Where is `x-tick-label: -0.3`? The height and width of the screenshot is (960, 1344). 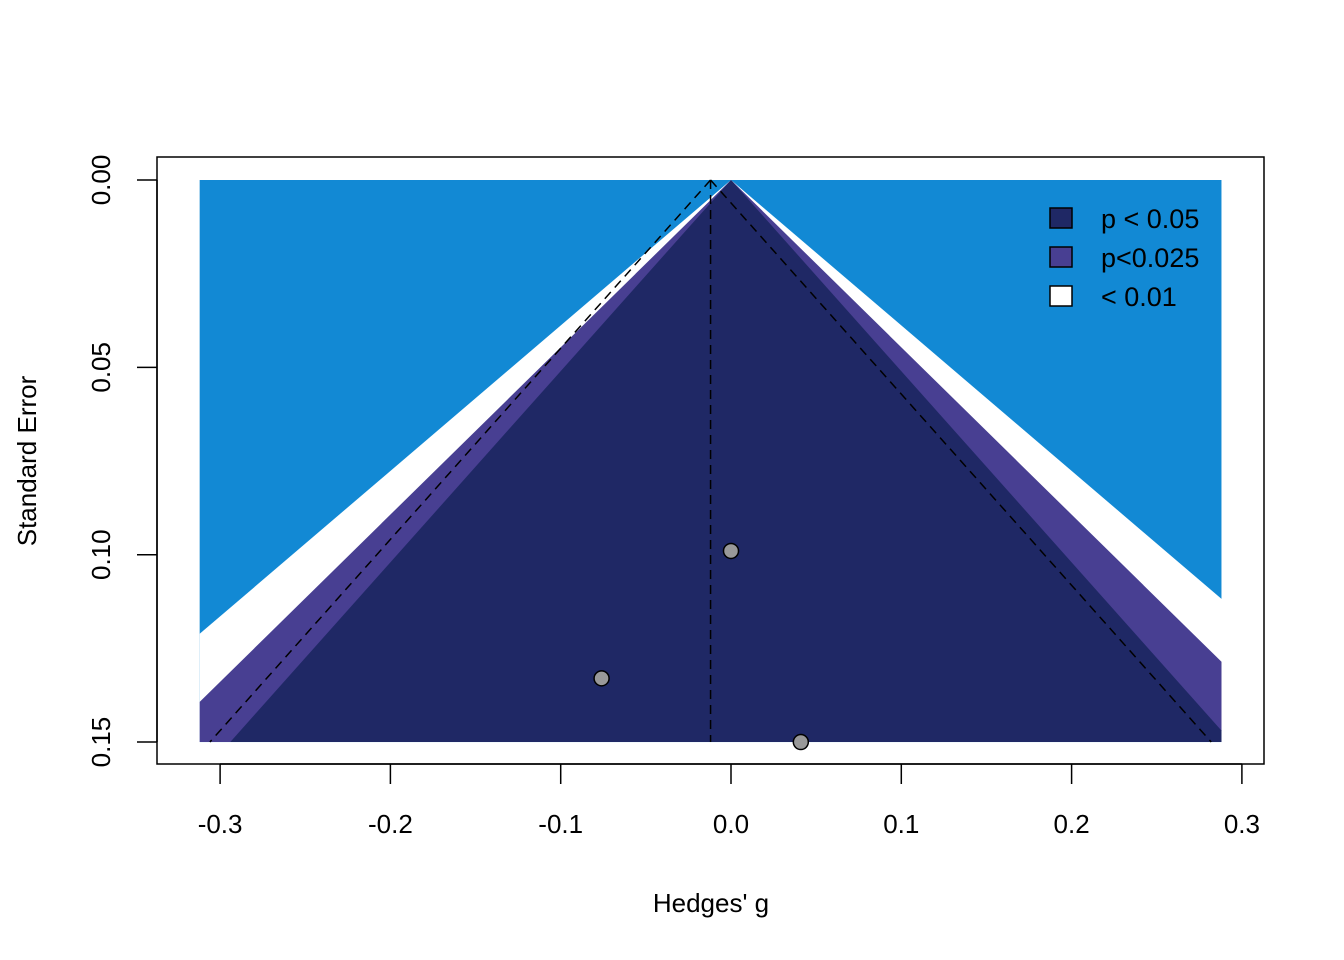
x-tick-label: -0.3 is located at coordinates (220, 824).